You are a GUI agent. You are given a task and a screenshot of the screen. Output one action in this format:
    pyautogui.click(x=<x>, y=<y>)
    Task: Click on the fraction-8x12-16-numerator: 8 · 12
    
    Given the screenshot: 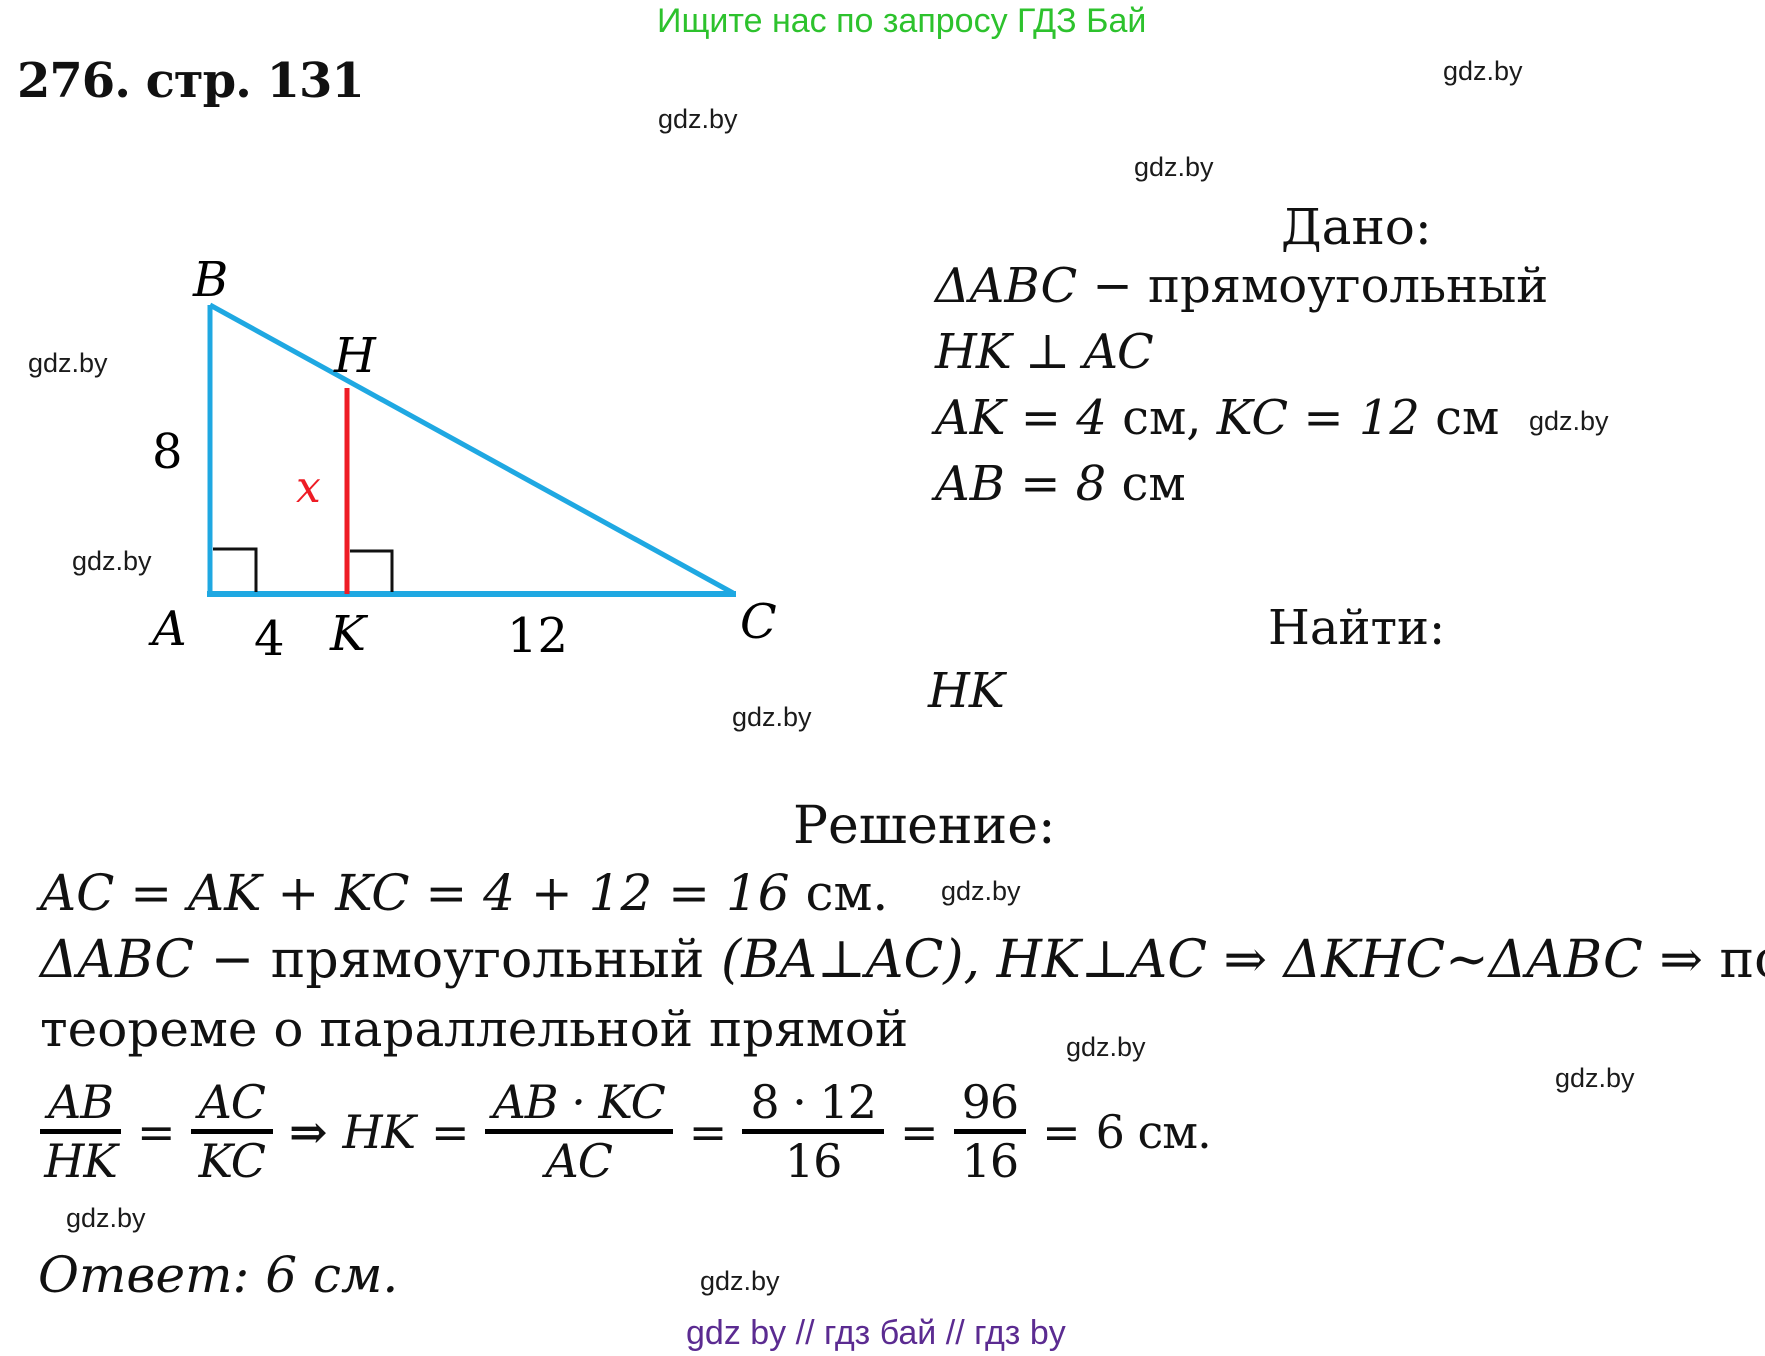 What is the action you would take?
    pyautogui.click(x=813, y=1106)
    